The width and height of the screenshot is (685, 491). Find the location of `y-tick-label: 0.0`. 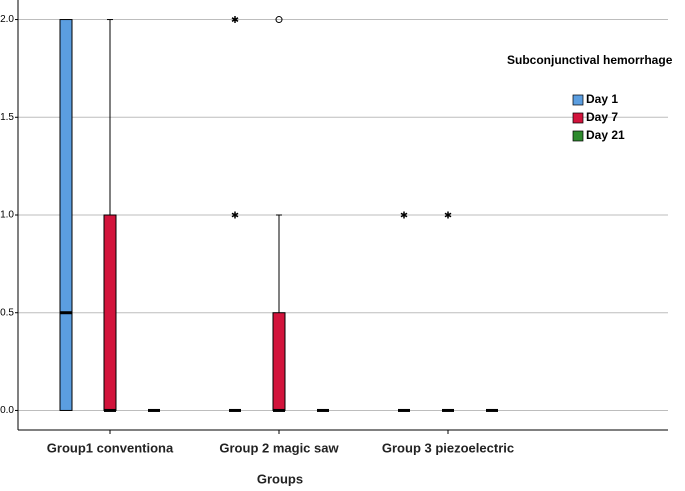

y-tick-label: 0.0 is located at coordinates (7, 410).